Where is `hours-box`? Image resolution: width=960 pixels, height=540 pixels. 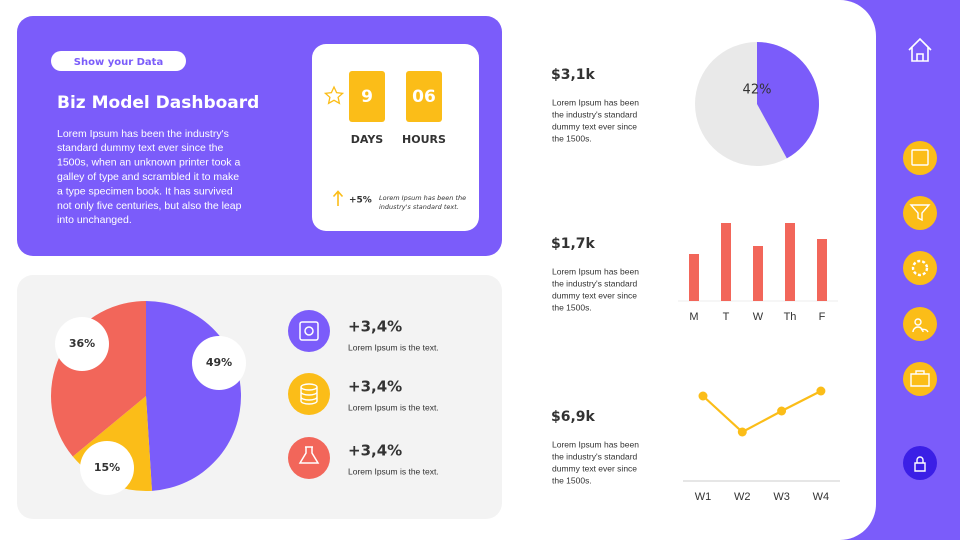
hours-box is located at coordinates (424, 96).